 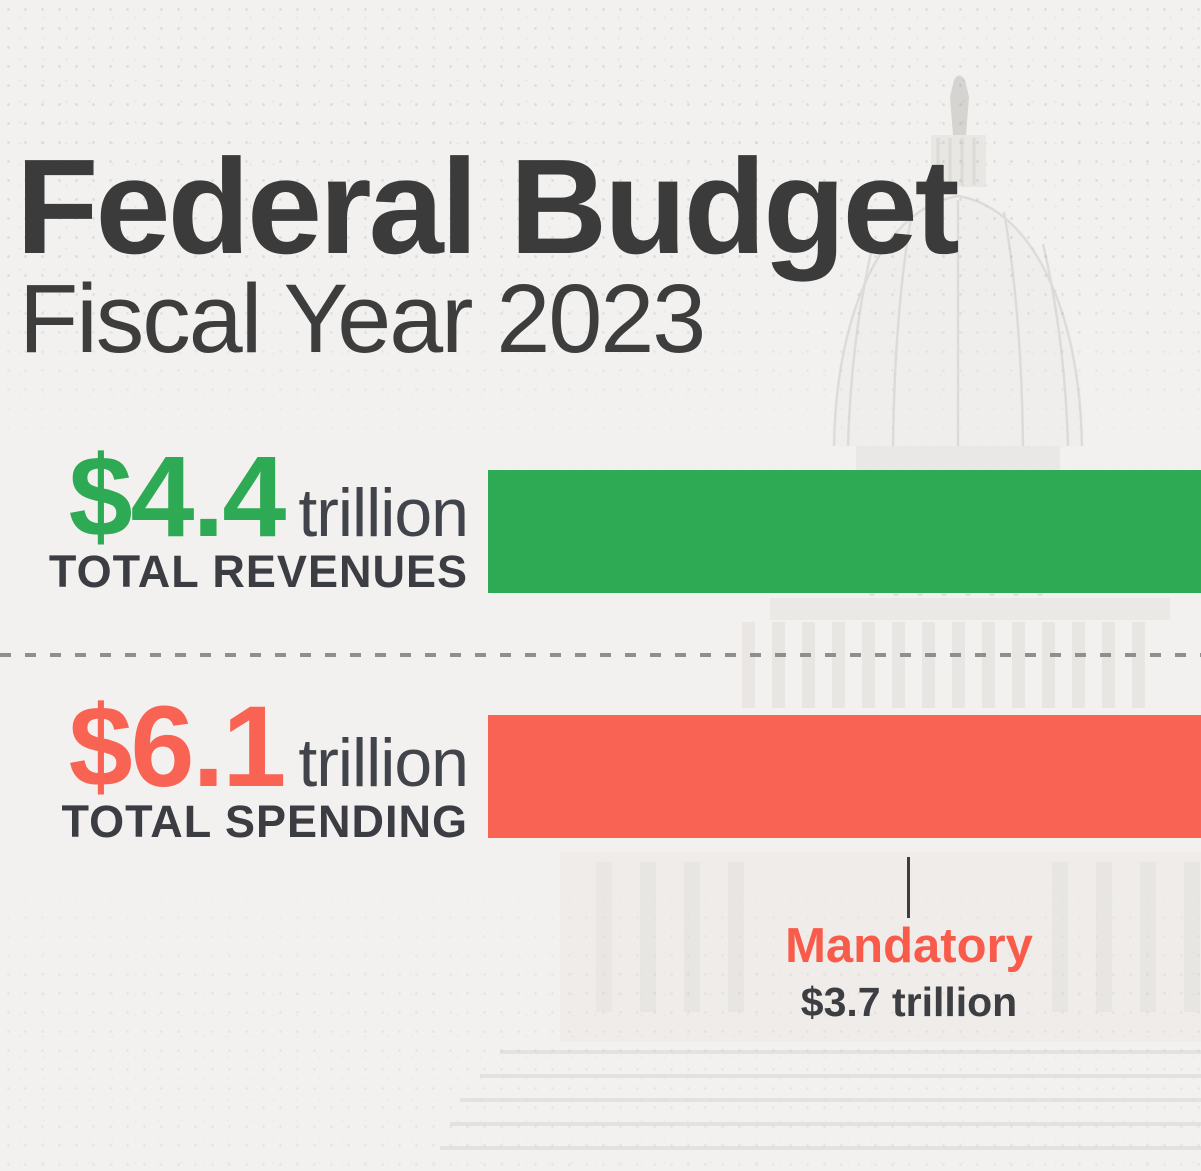 I want to click on revenues-value: $4.4, so click(x=177, y=497).